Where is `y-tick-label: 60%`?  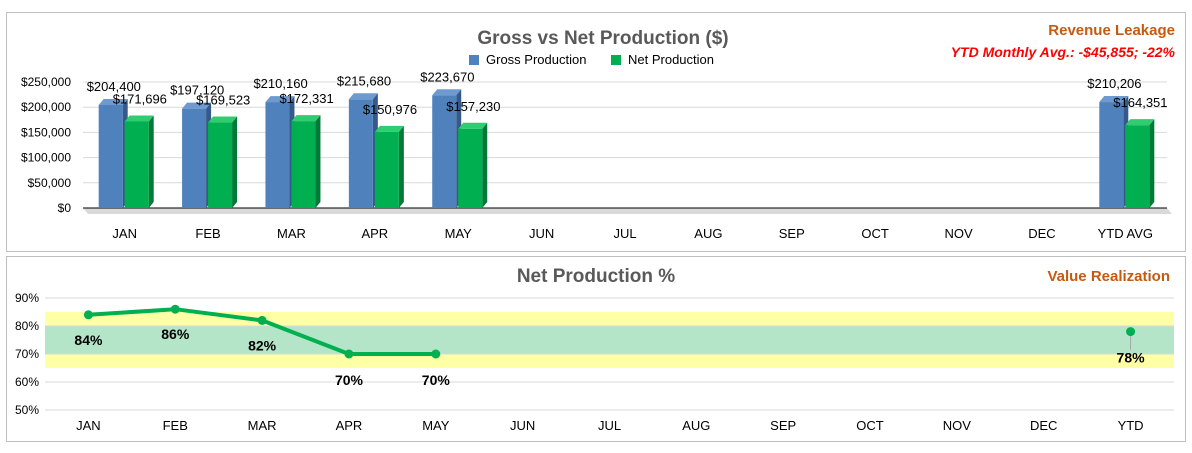 y-tick-label: 60% is located at coordinates (27, 382).